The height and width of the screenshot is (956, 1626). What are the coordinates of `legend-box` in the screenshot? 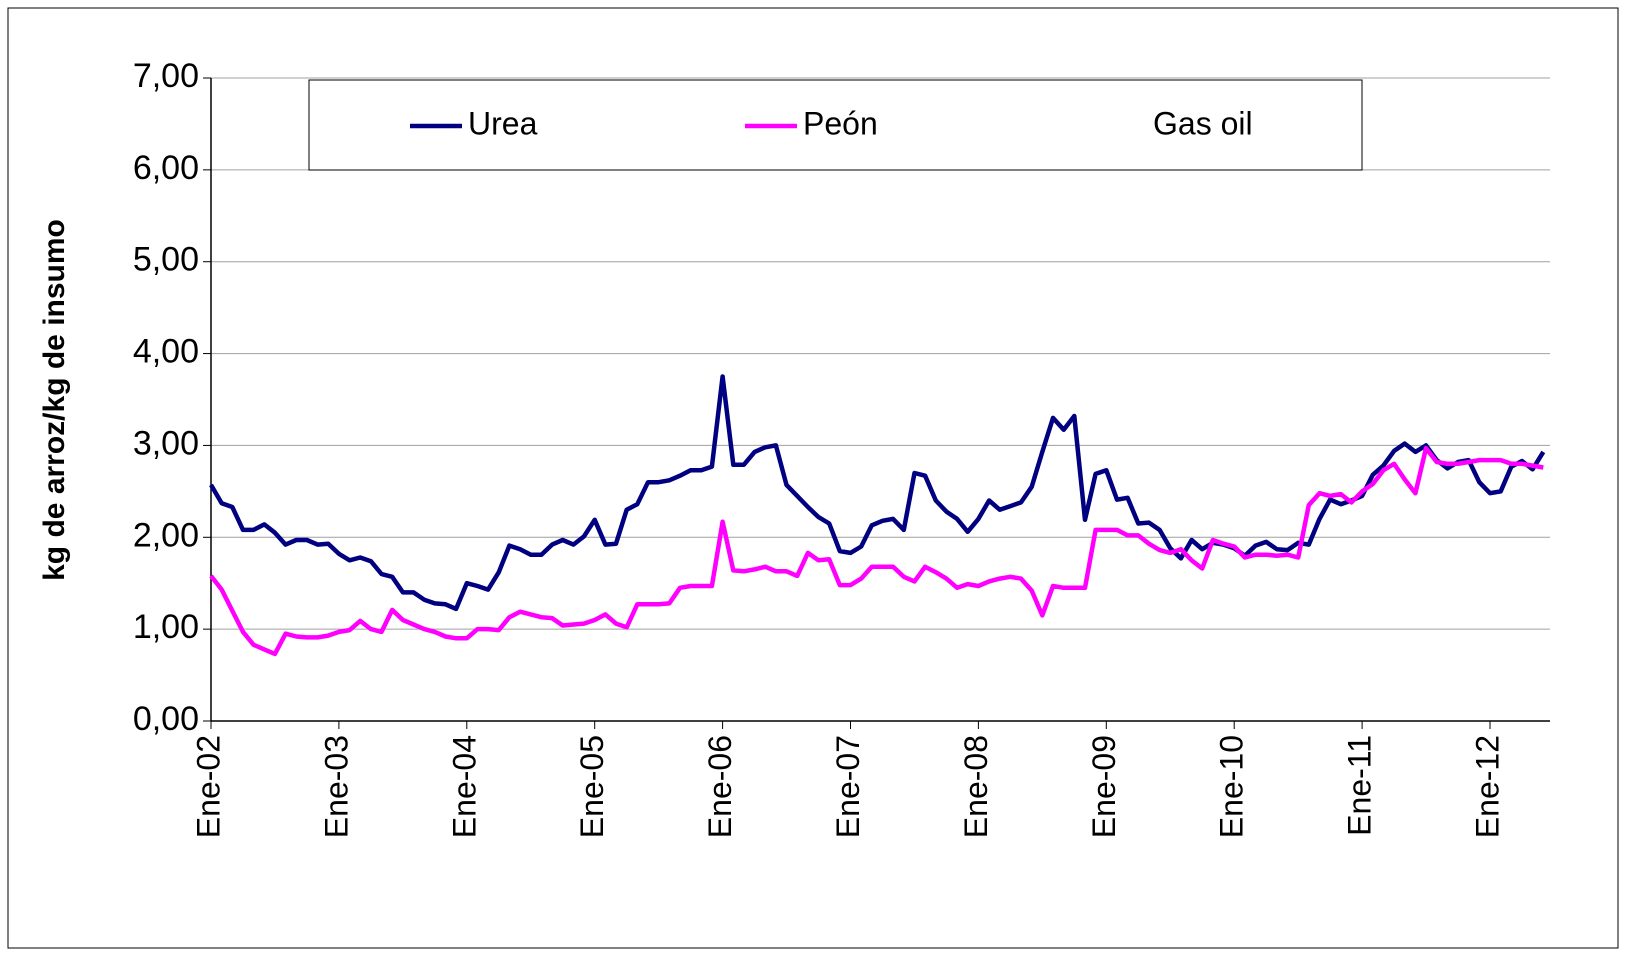 It's located at (835, 125).